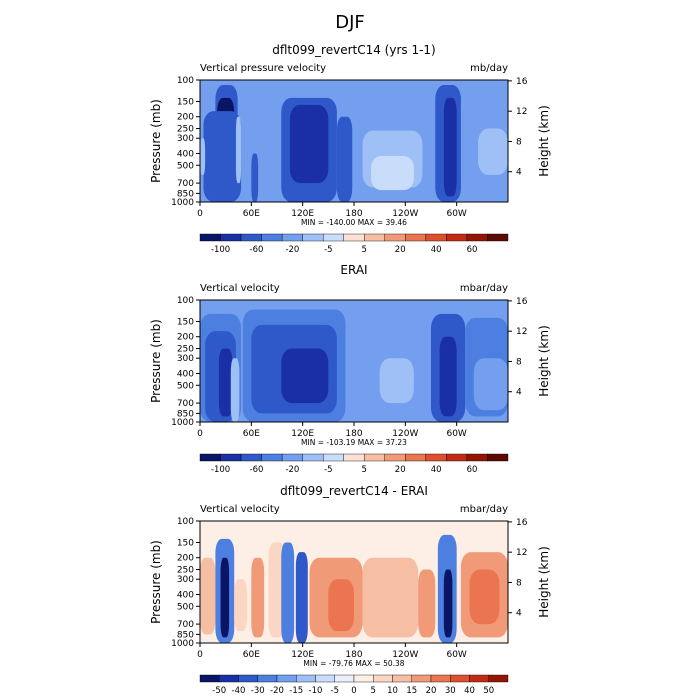  Describe the element at coordinates (456, 214) in the screenshot. I see `lon-tick-label: 60W` at that location.